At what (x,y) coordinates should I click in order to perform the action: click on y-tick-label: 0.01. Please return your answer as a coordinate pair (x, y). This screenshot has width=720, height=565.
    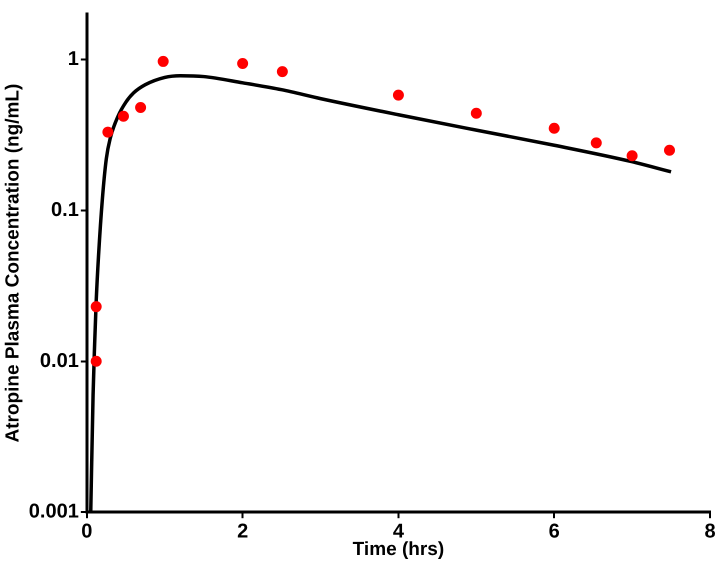
    Looking at the image, I should click on (59, 361).